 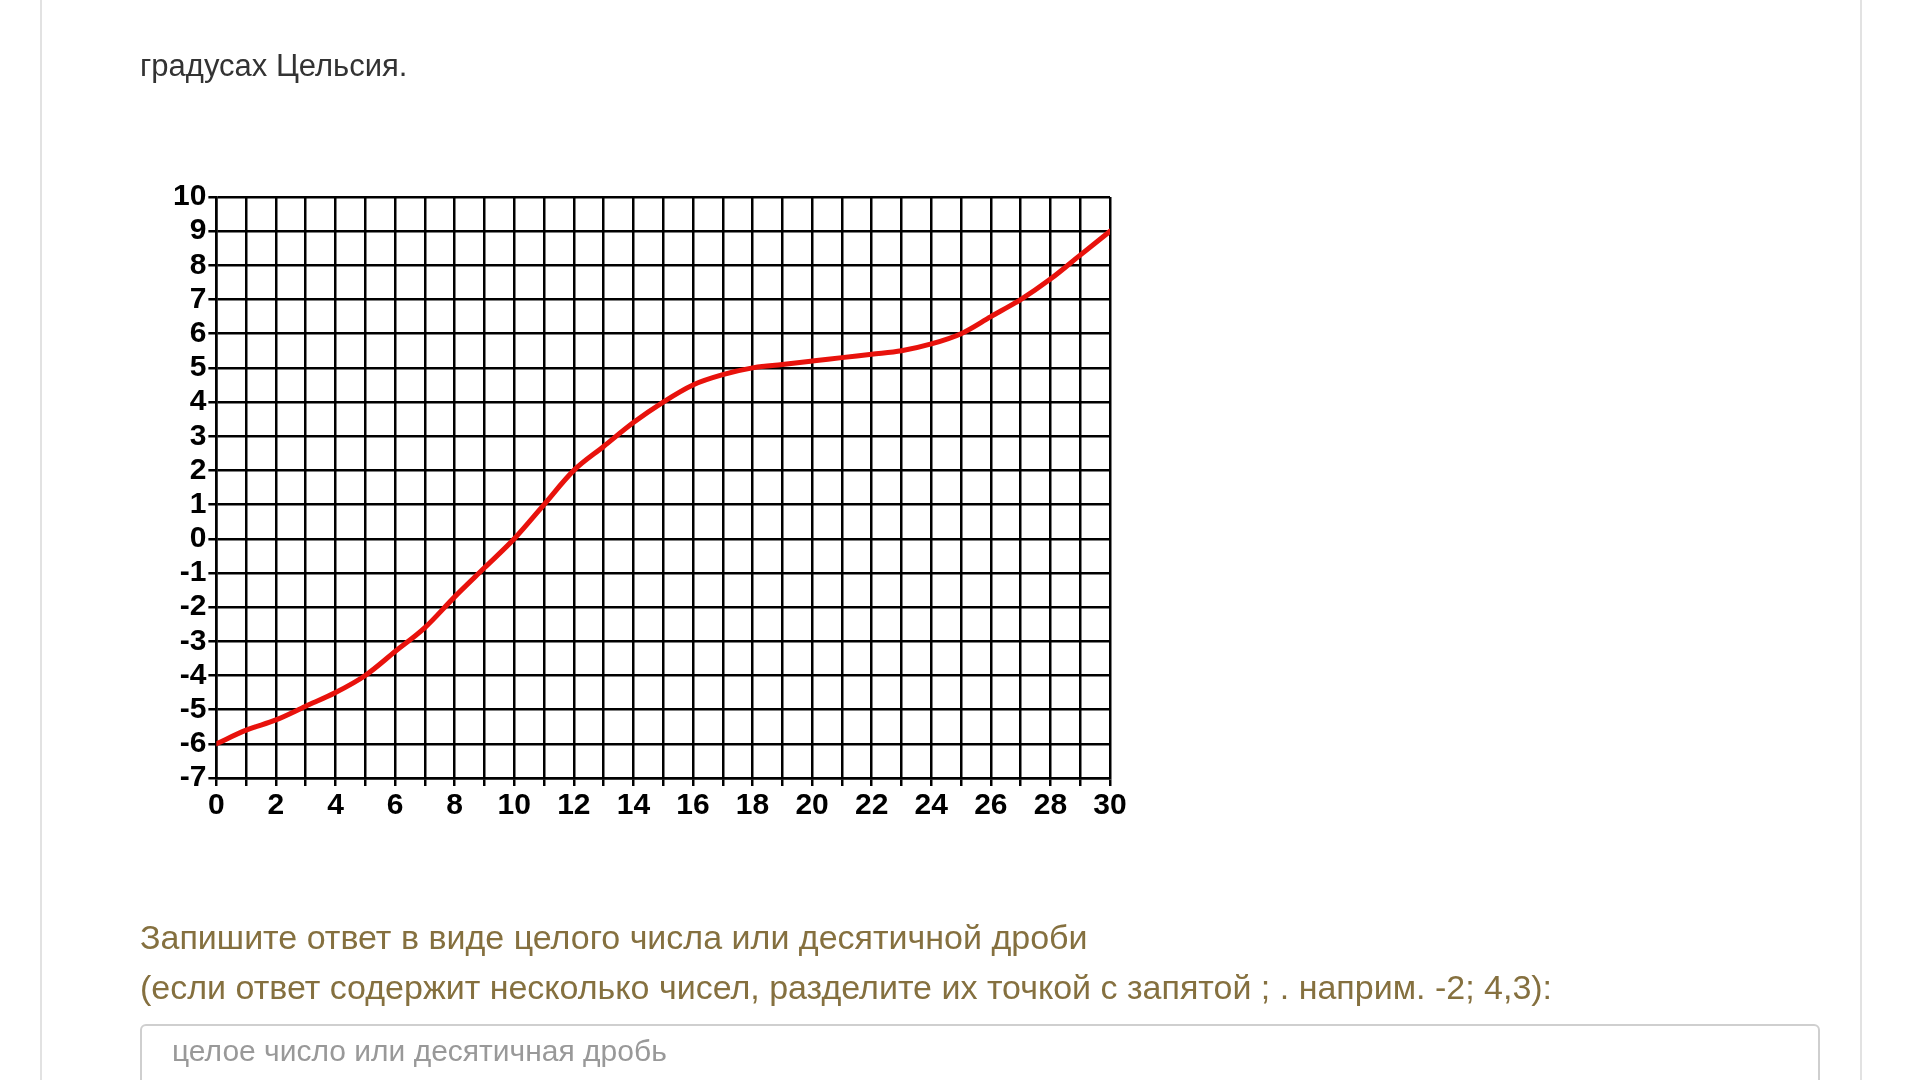 I want to click on text: целое число или десятичная дробь, so click(x=980, y=1052).